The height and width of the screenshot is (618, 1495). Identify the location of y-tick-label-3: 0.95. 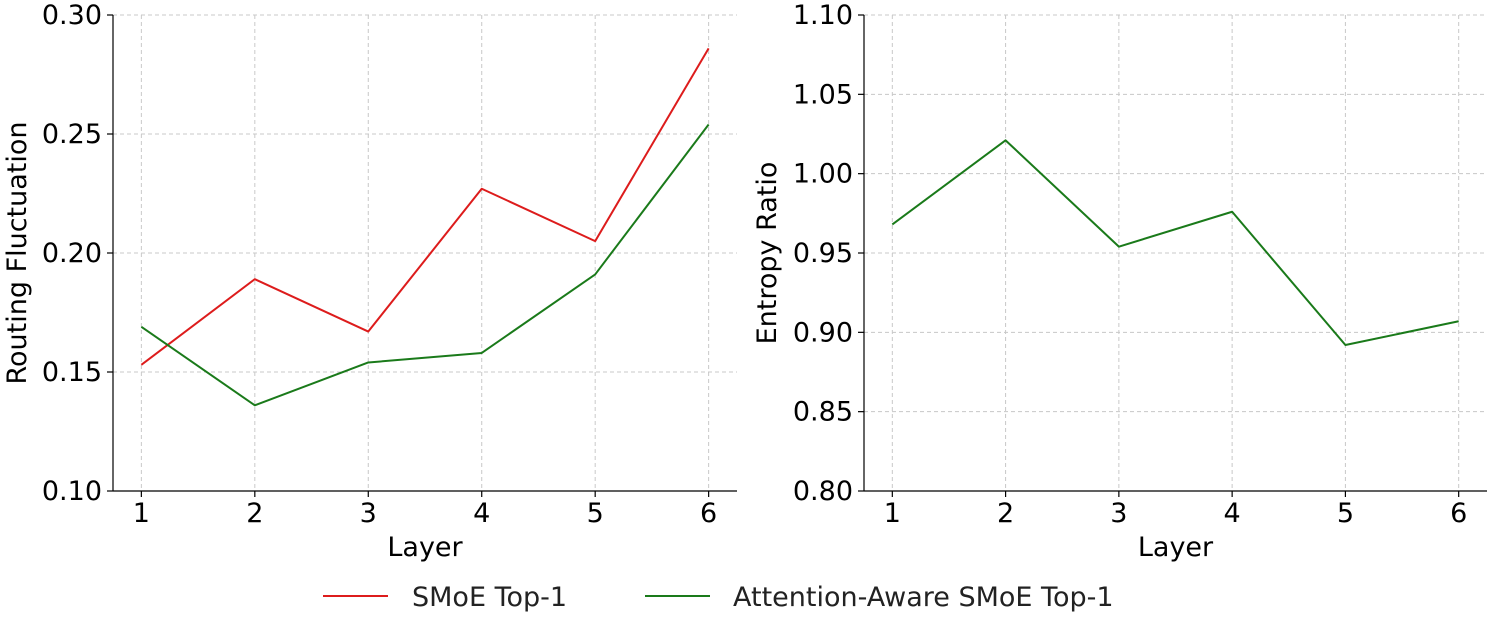
(823, 253).